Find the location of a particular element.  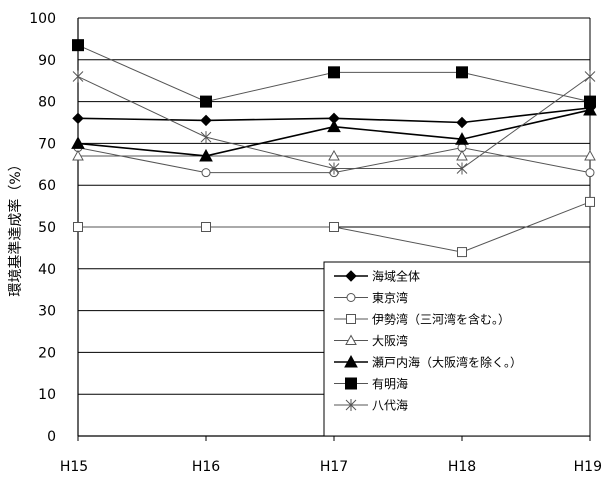

y-tick-label: 90 is located at coordinates (47, 61).